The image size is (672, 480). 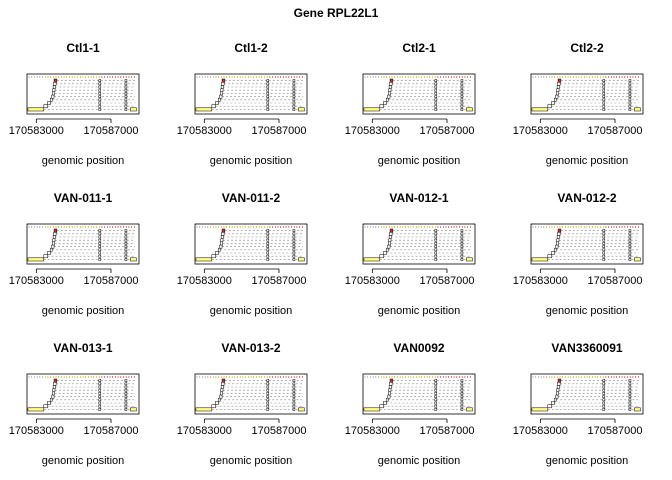 I want to click on panel: Ctl2-2 170583000 170587000 genomic position, so click(x=578, y=104).